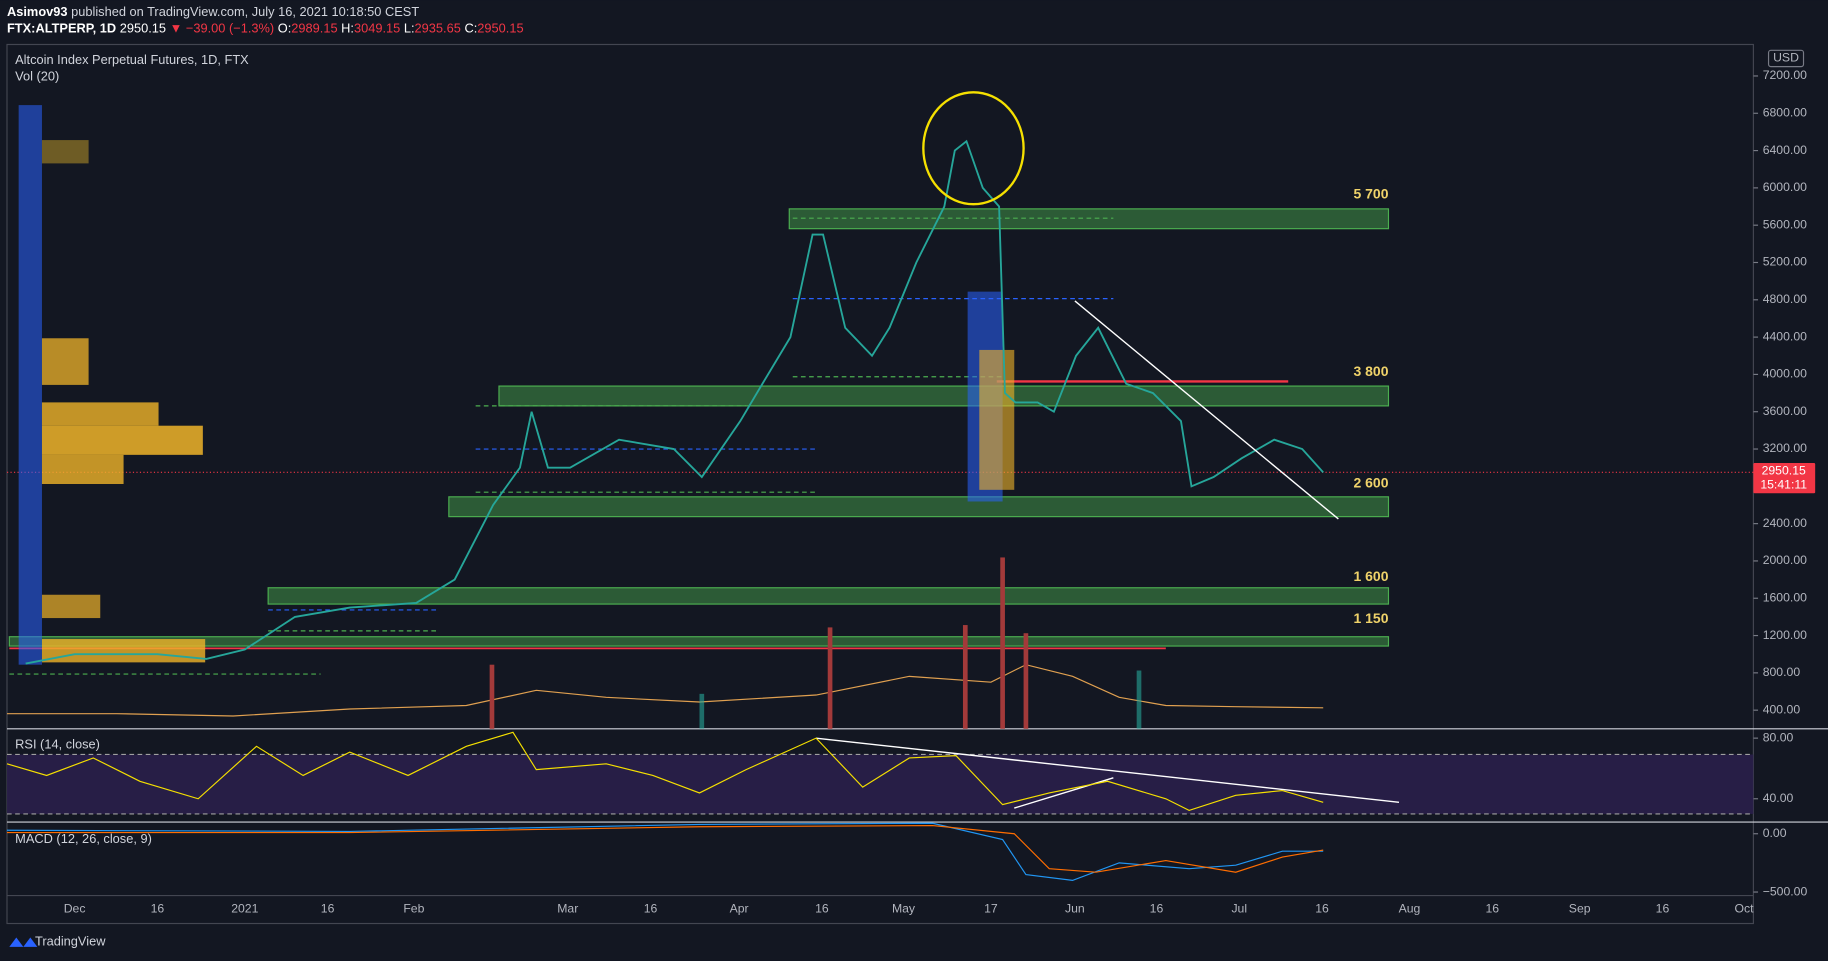  I want to click on price-tick-label: 2000.00, so click(1785, 560).